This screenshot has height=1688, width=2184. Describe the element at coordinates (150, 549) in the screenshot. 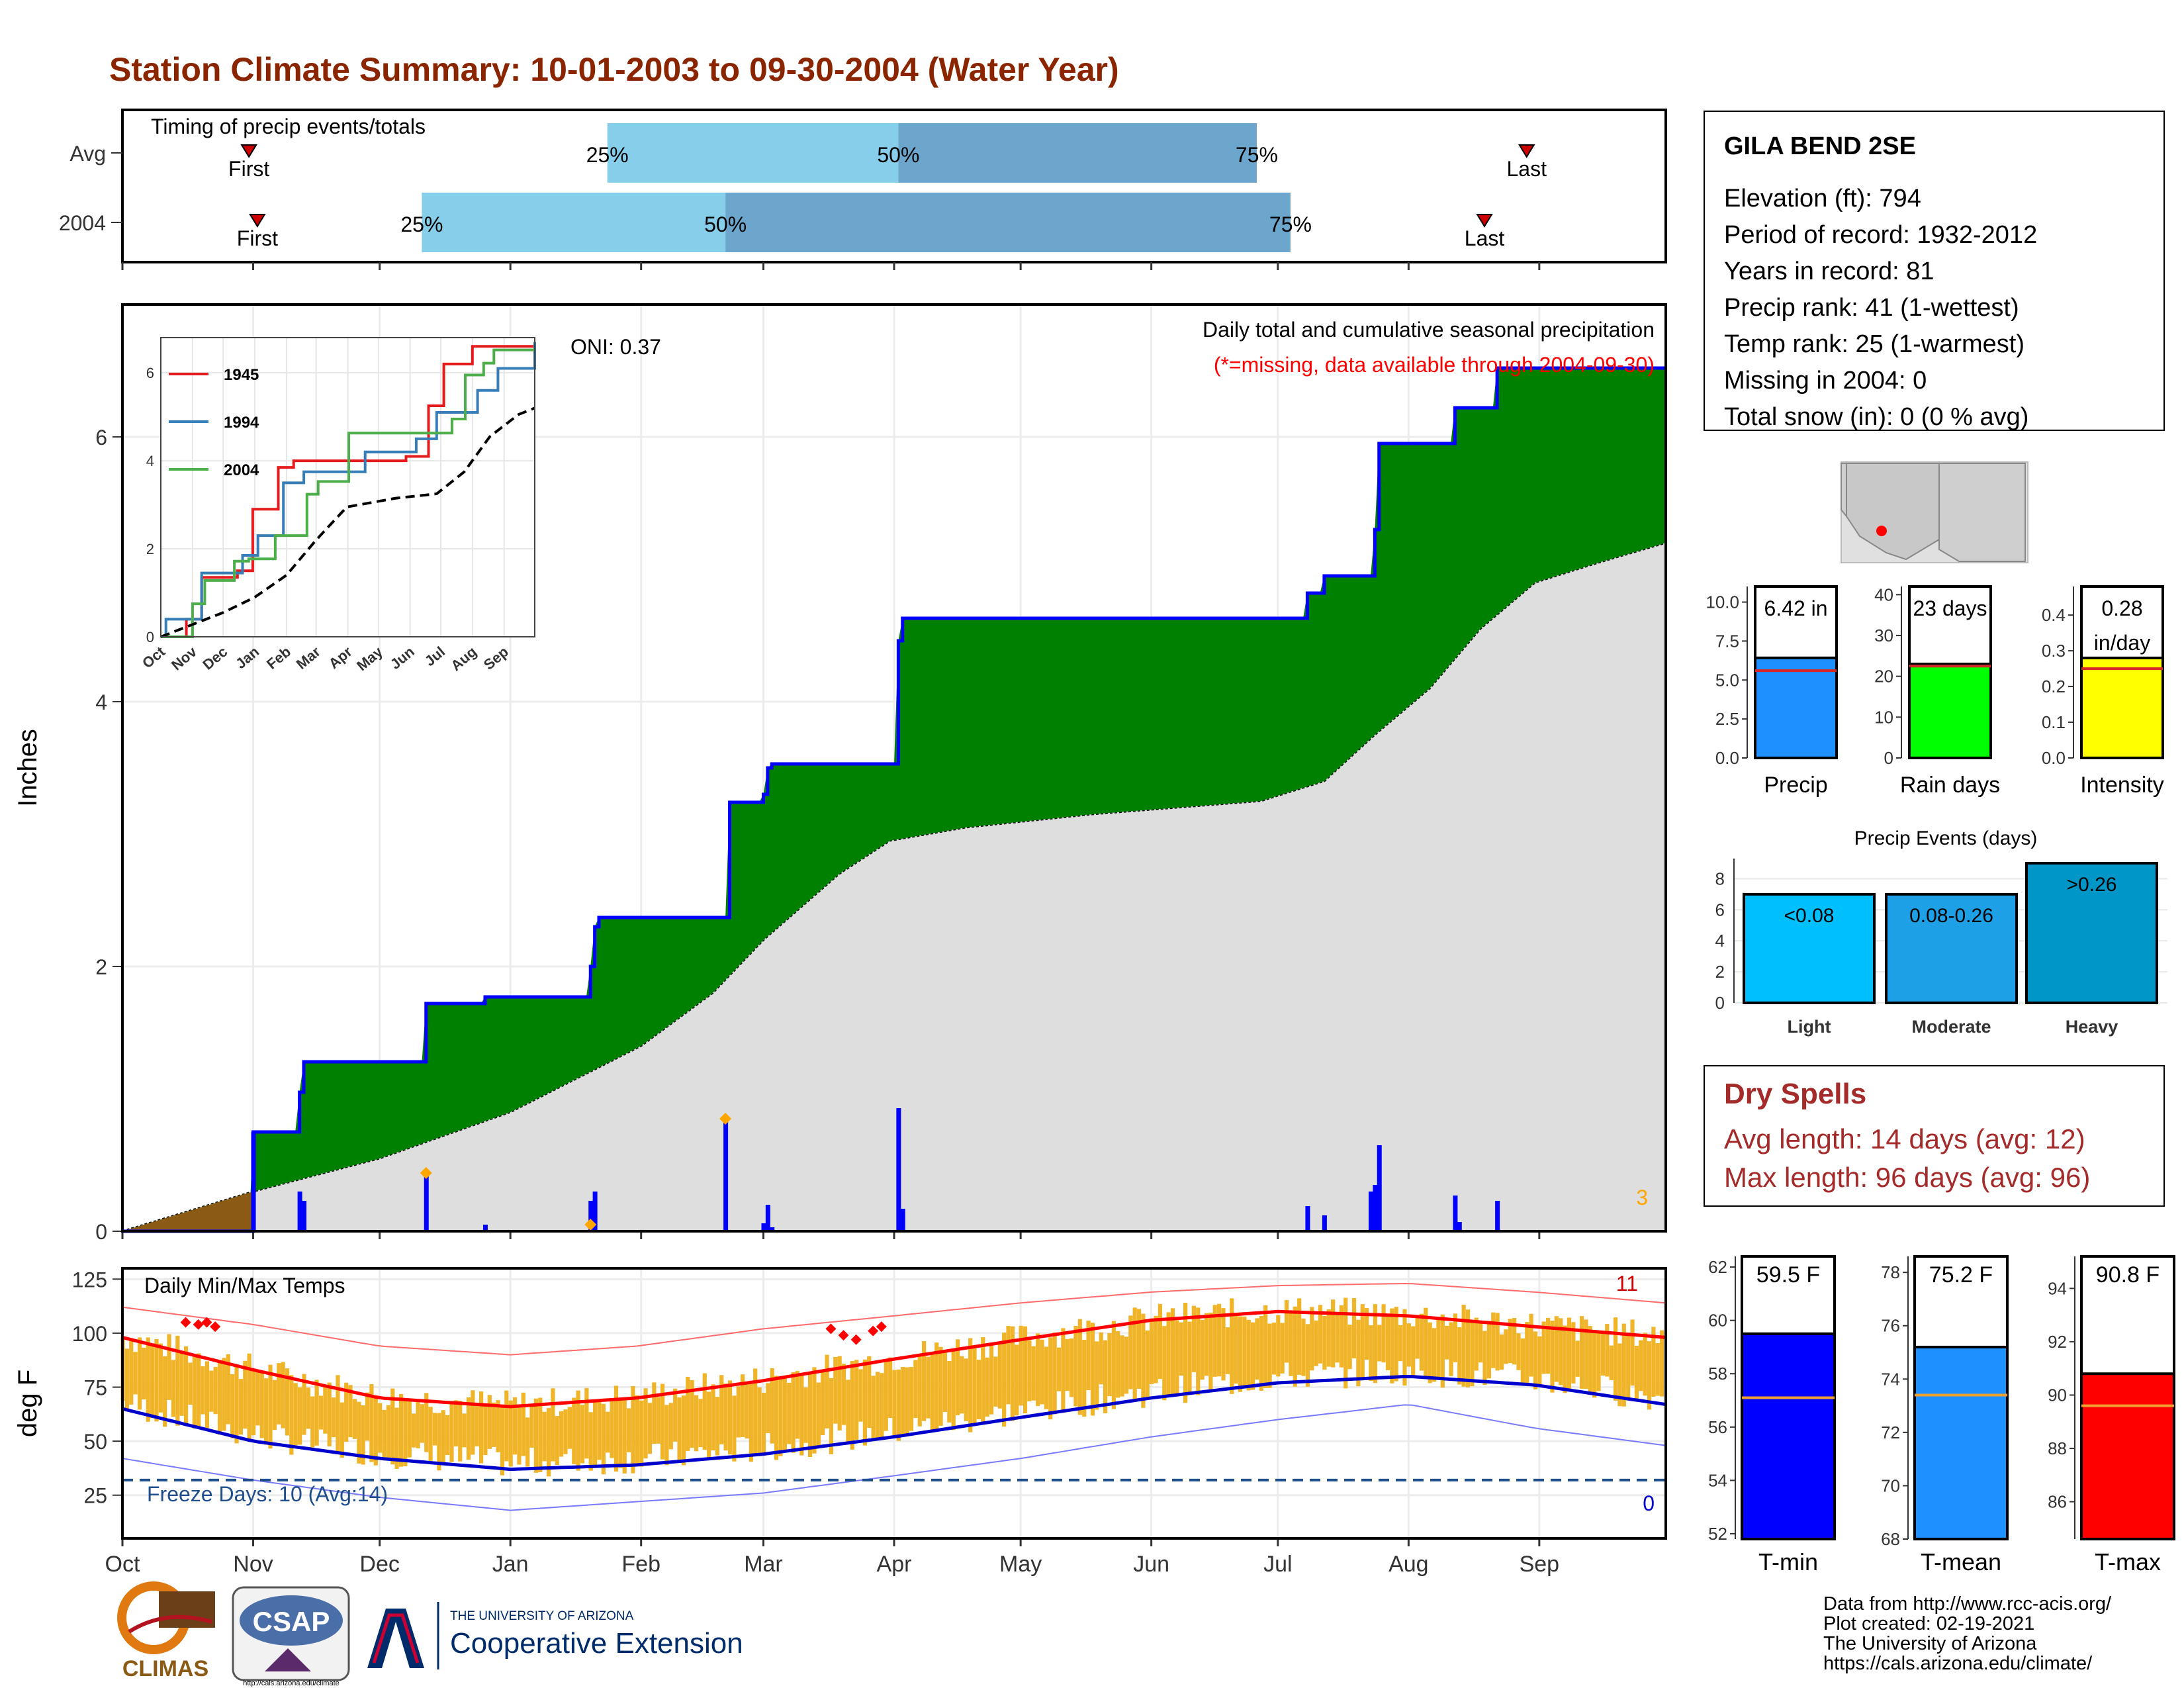

I see `inset-ytick-label: 2` at that location.